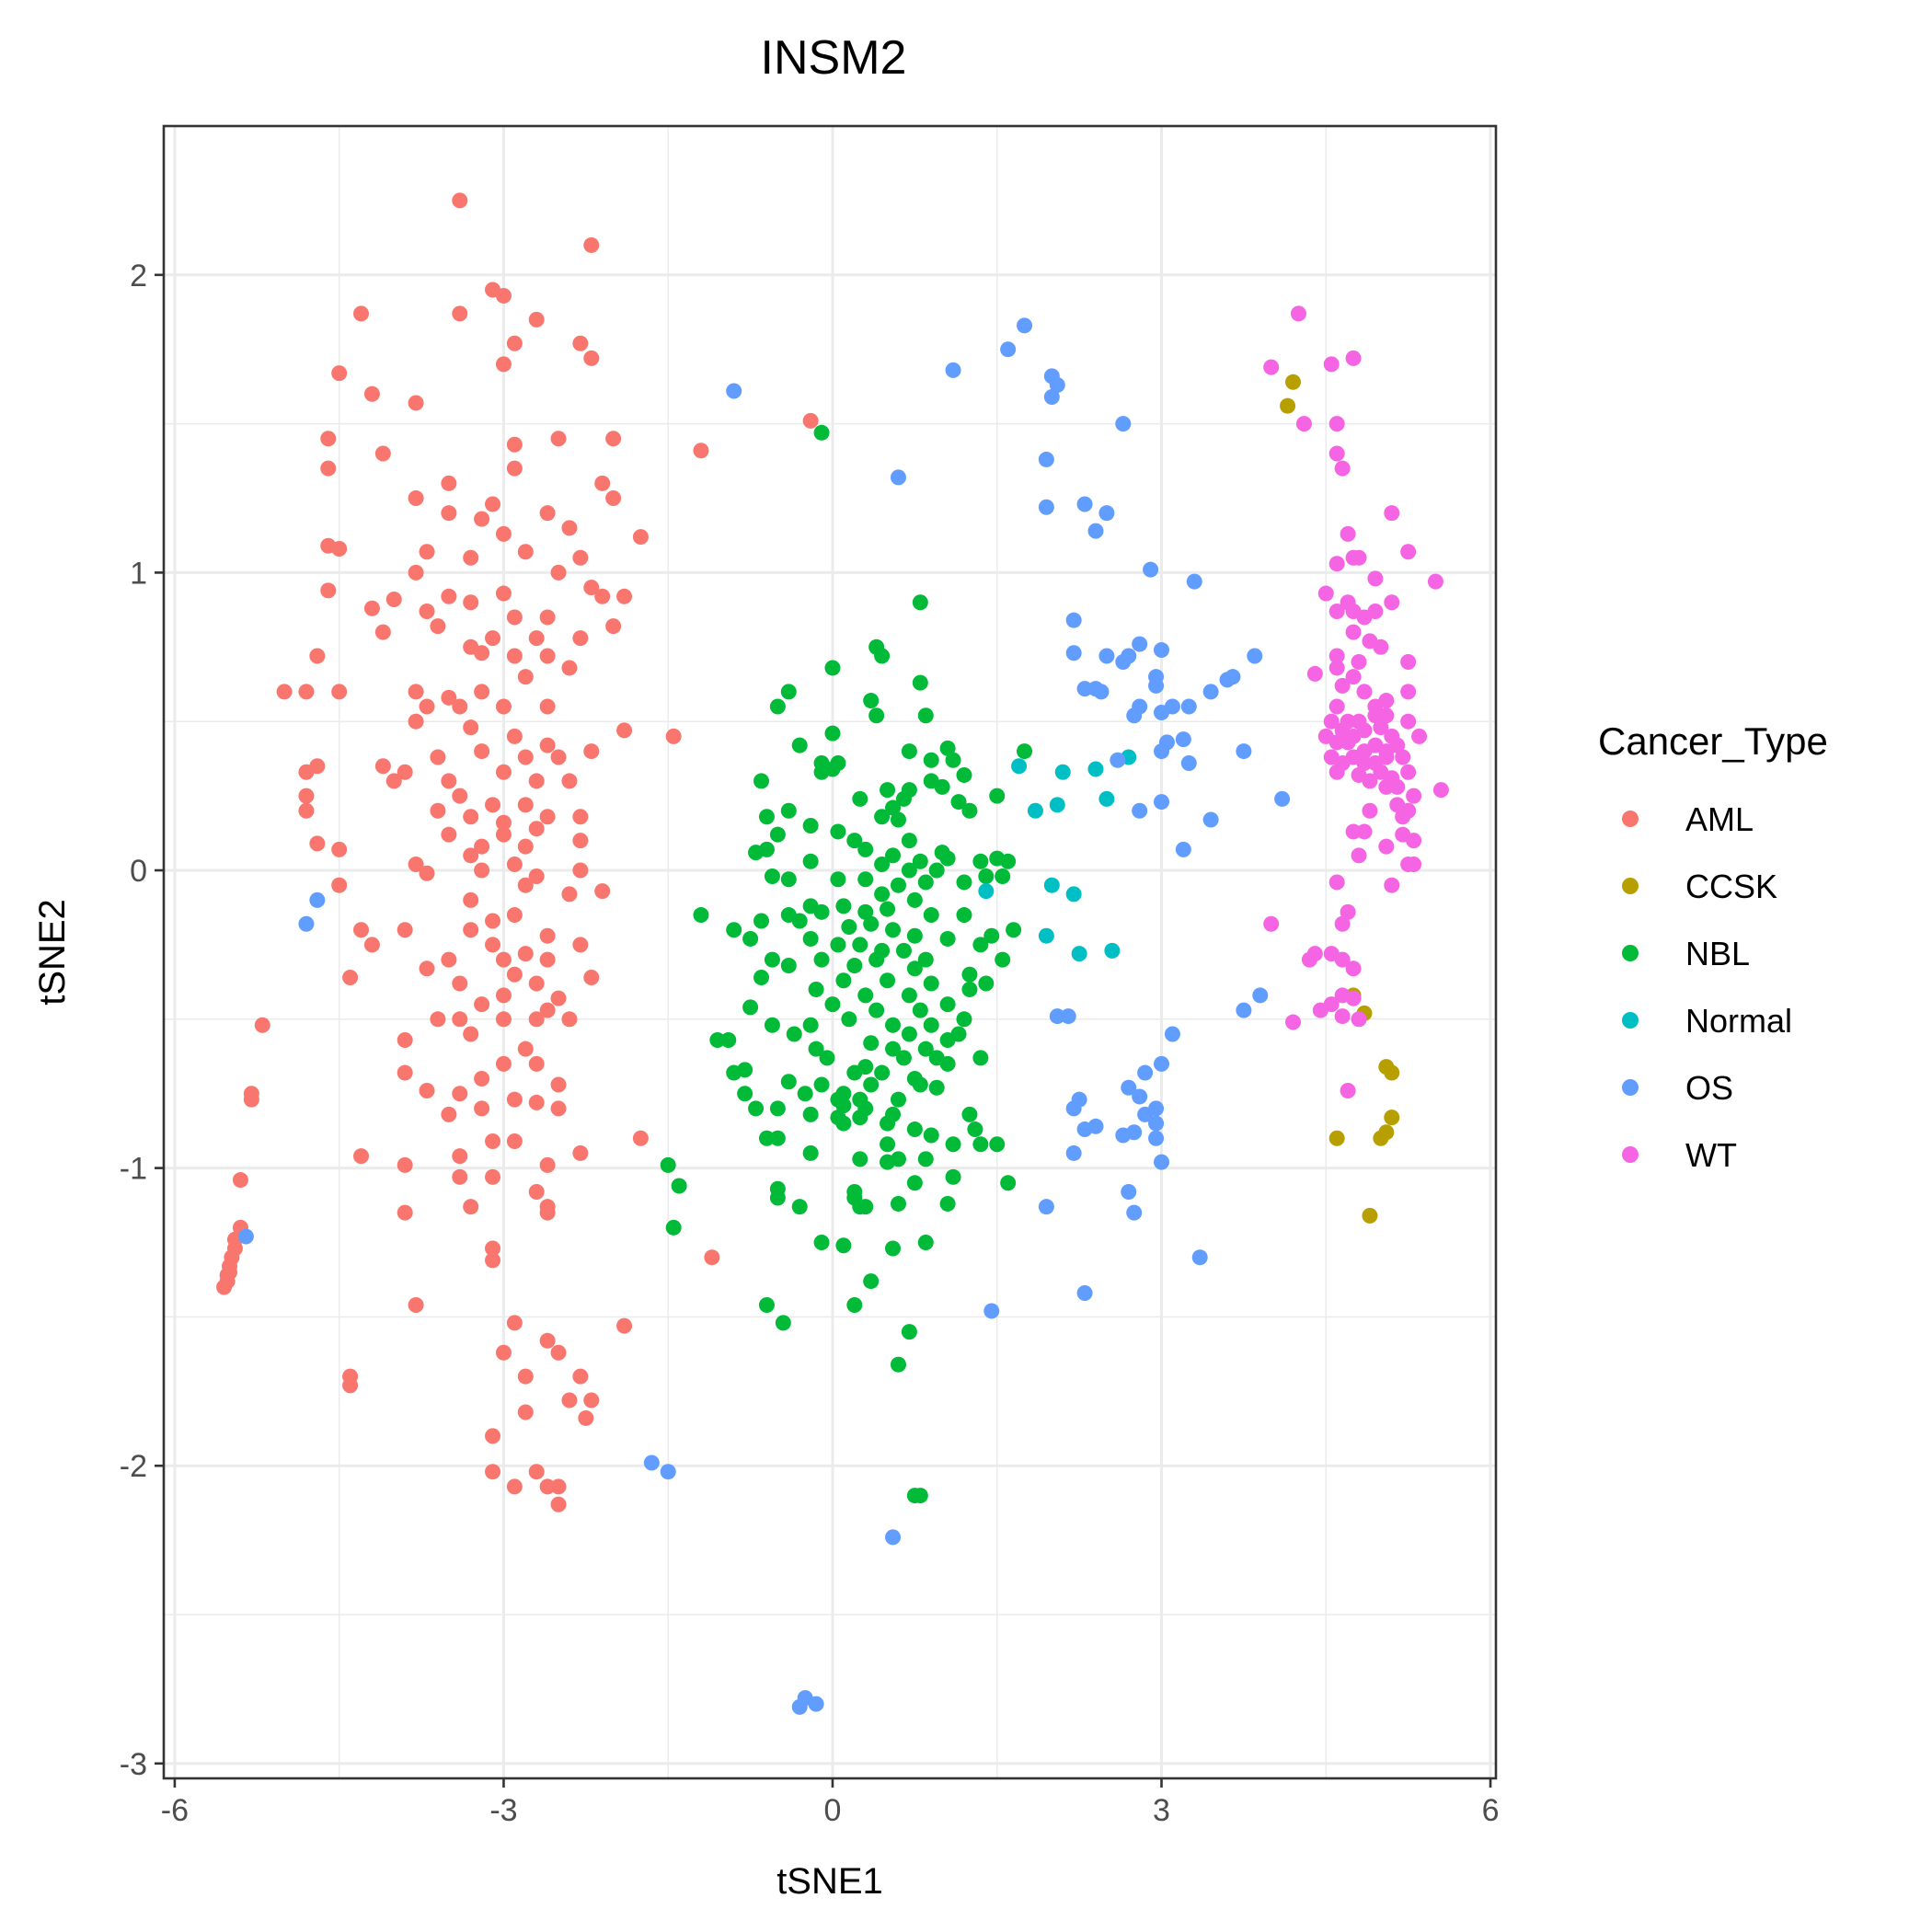 This screenshot has height=1932, width=1932. I want to click on y-tick-label: 0, so click(138, 871).